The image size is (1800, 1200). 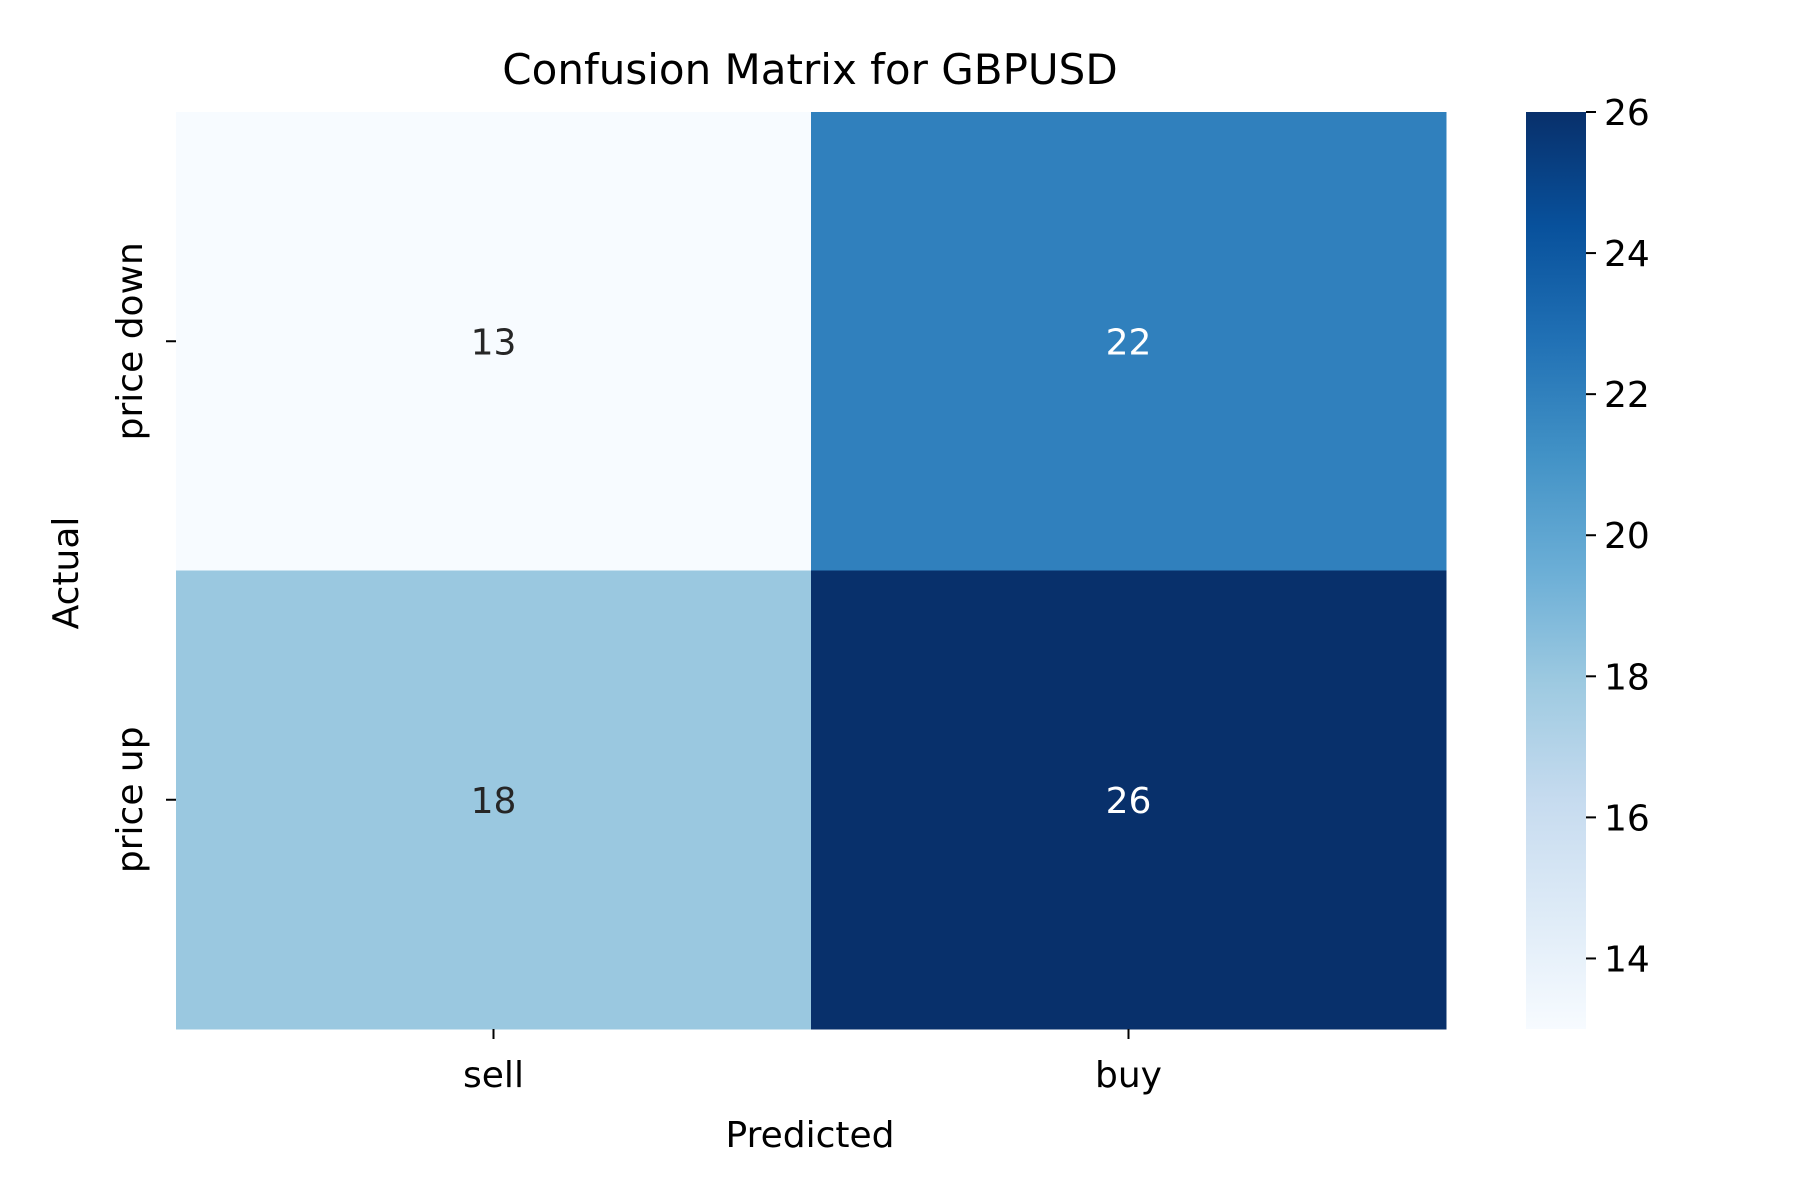 What do you see at coordinates (810, 1135) in the screenshot?
I see `x-axis-label: Predicted` at bounding box center [810, 1135].